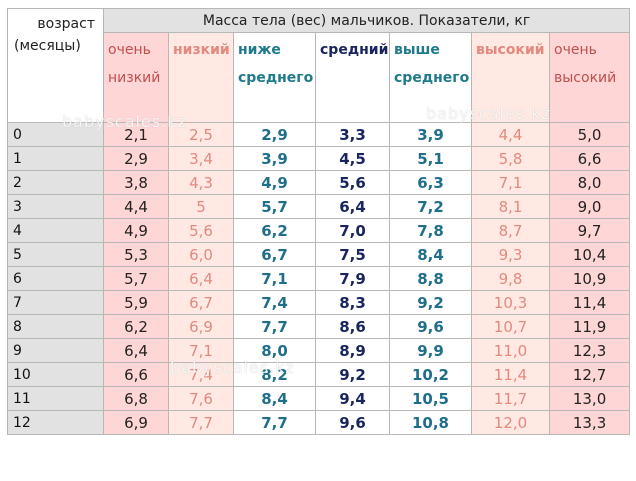  Describe the element at coordinates (55, 182) in the screenshot. I see `age-cell: 2` at that location.